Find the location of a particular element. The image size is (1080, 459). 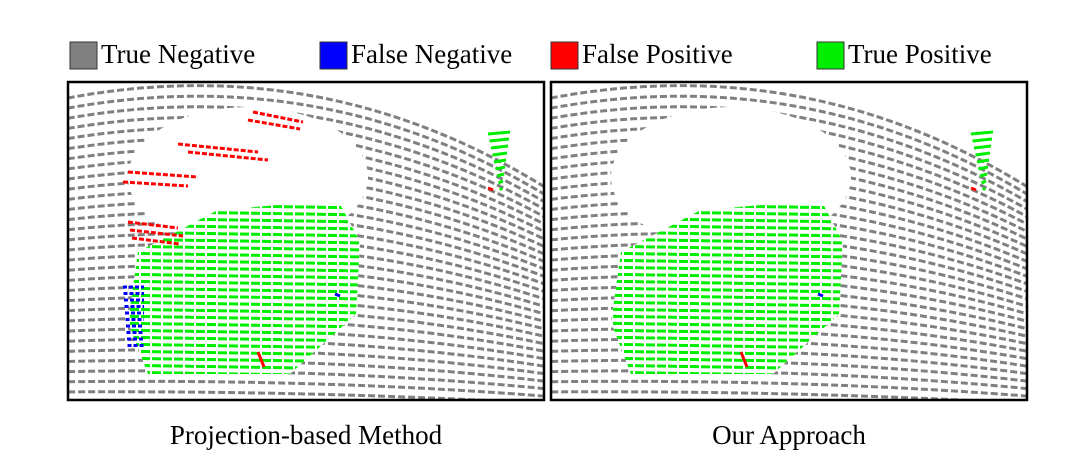

panel-caption: Our Approach is located at coordinates (789, 435).